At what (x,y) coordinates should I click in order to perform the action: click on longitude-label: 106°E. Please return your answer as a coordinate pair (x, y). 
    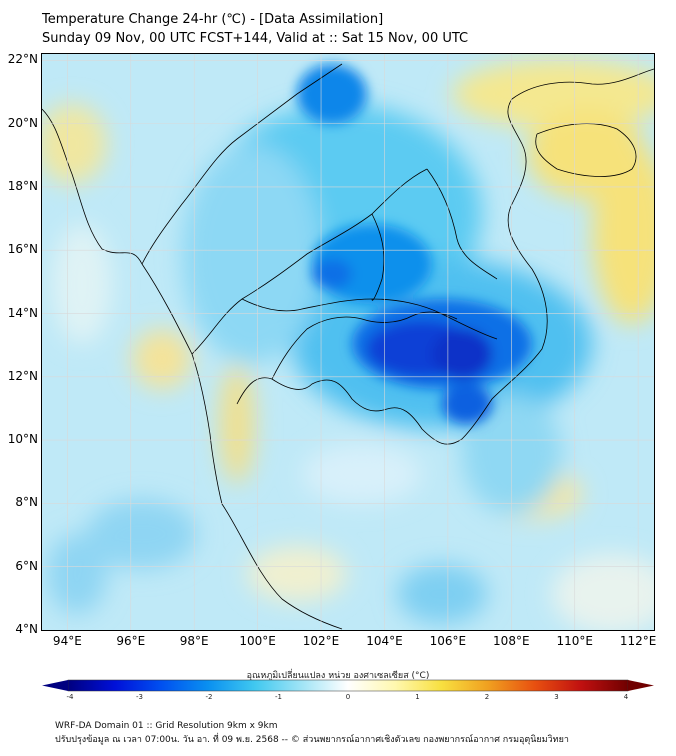
    Looking at the image, I should click on (448, 641).